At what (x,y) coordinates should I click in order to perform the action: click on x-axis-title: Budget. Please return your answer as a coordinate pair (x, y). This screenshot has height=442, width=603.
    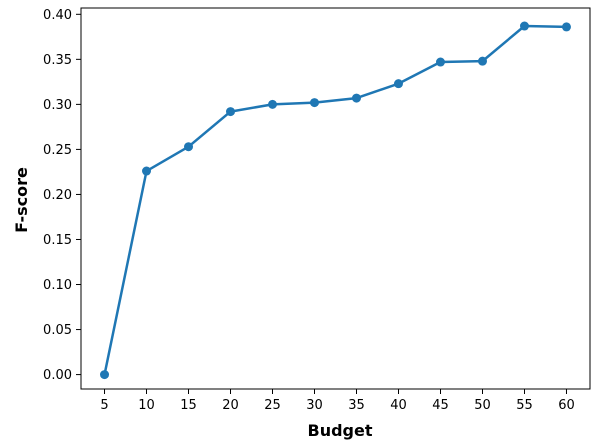
    Looking at the image, I should click on (340, 430).